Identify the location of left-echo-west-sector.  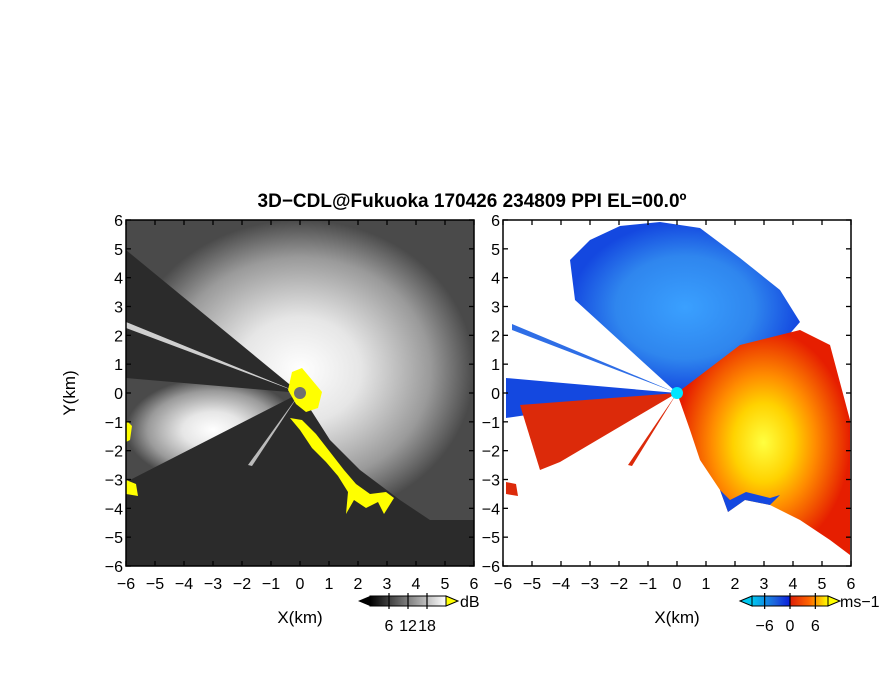
(213, 430).